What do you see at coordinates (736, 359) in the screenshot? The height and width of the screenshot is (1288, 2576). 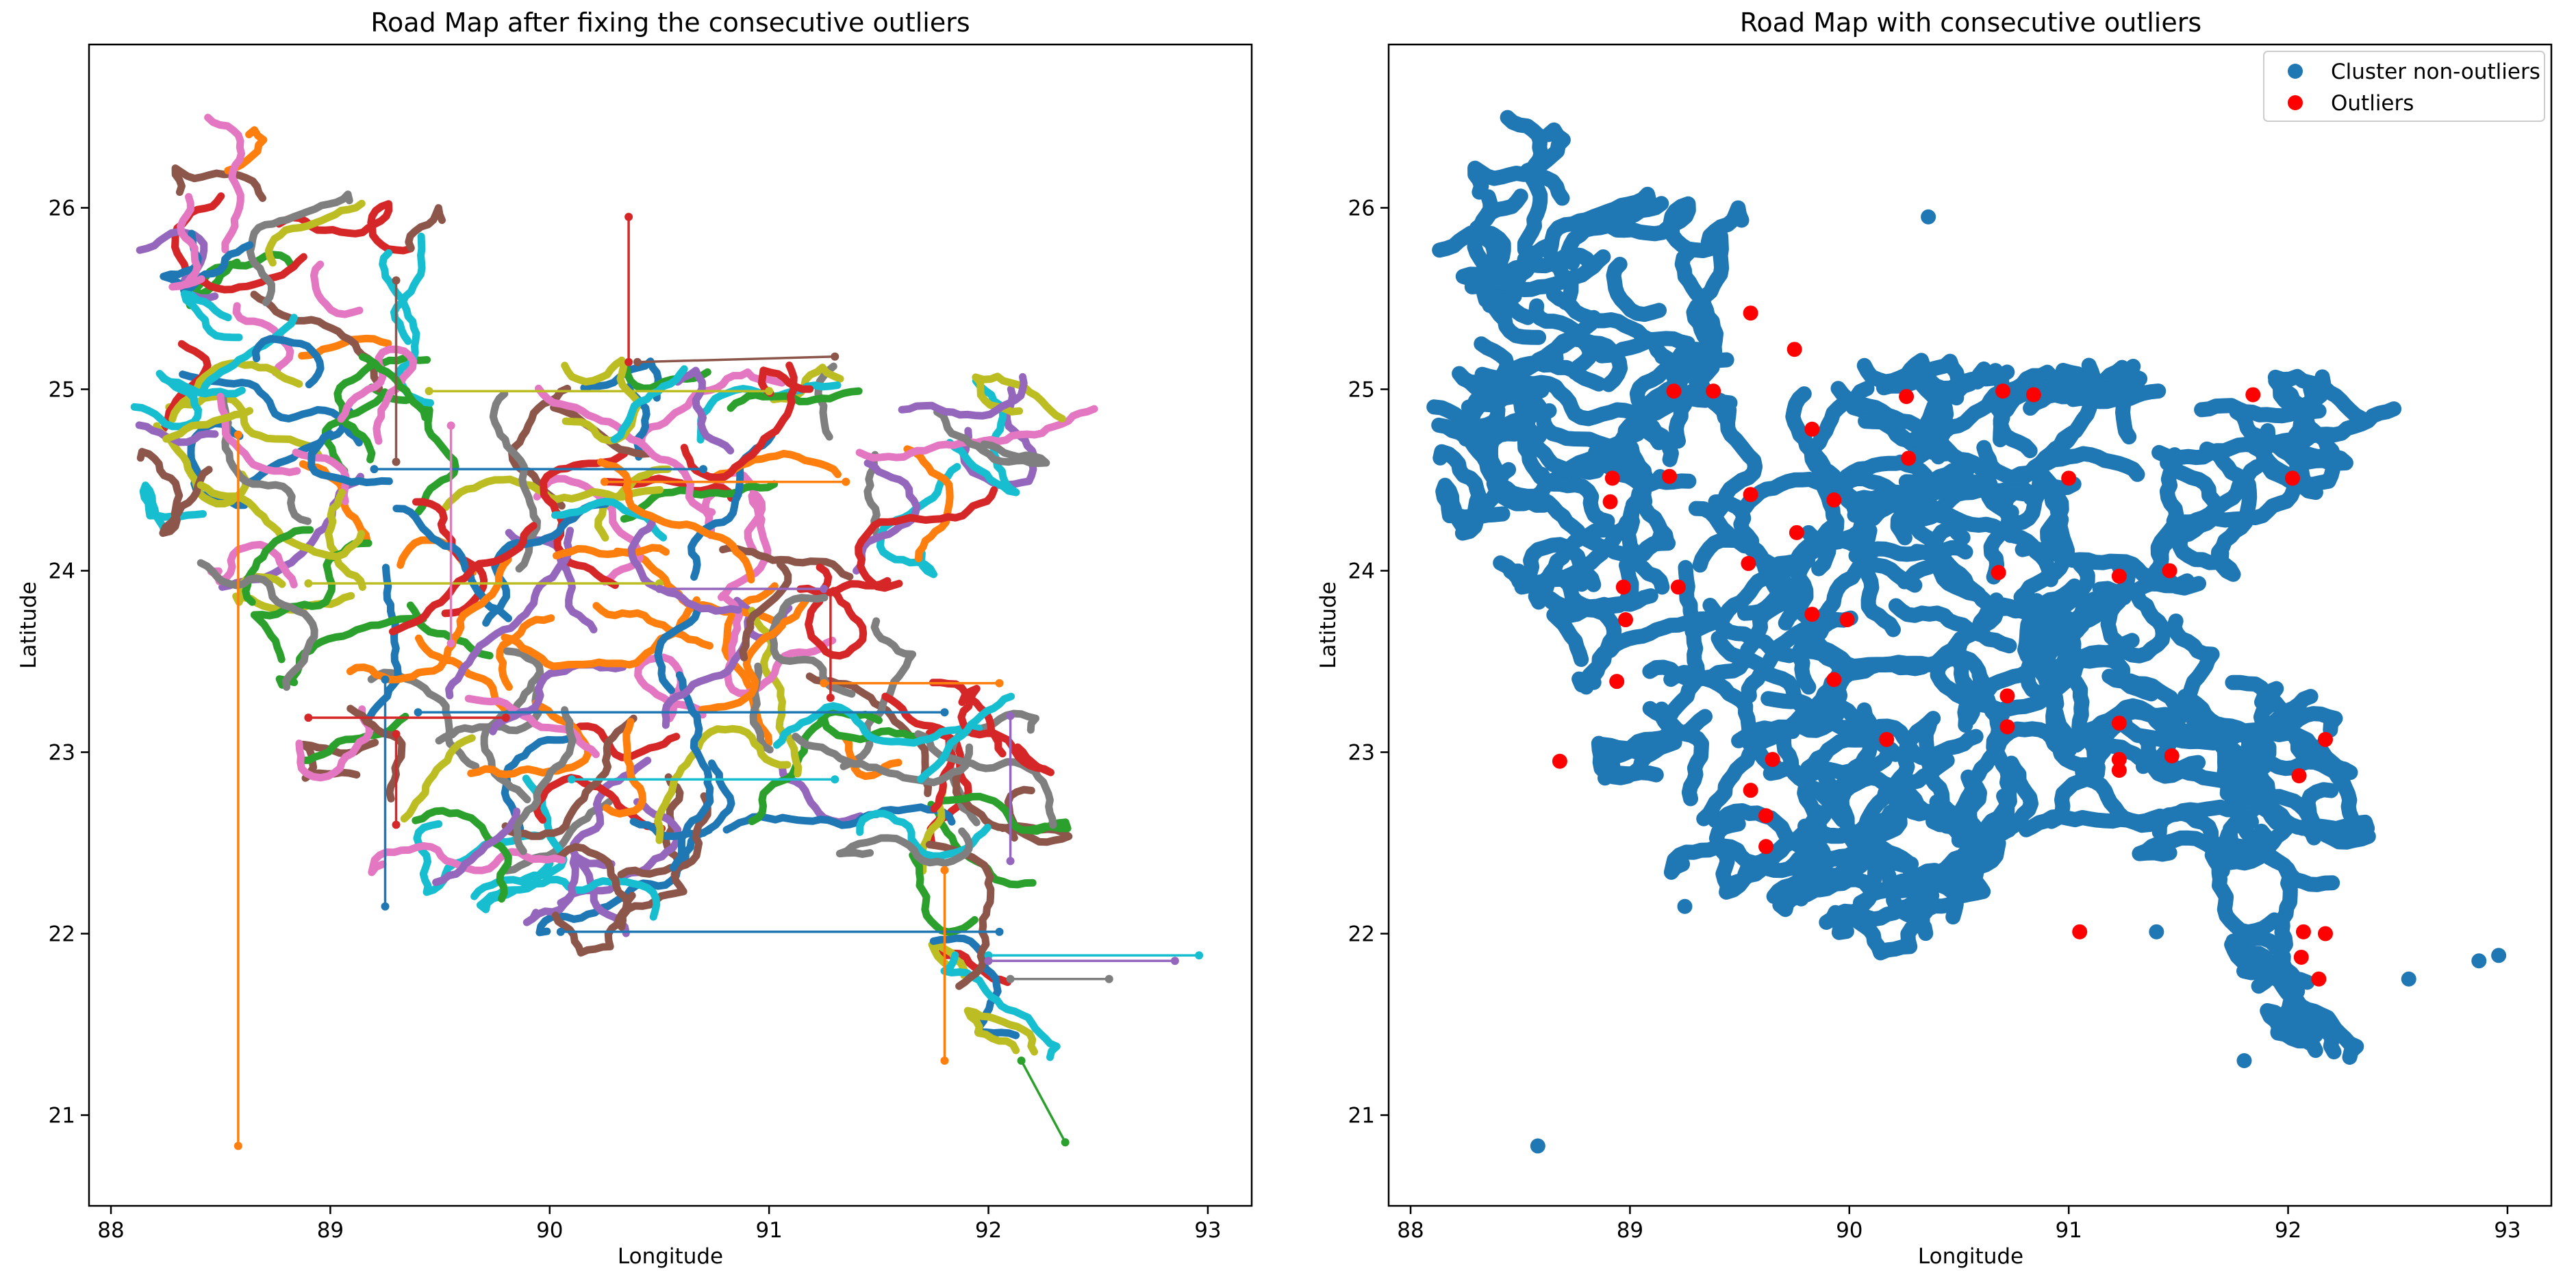 I see `connector-line` at bounding box center [736, 359].